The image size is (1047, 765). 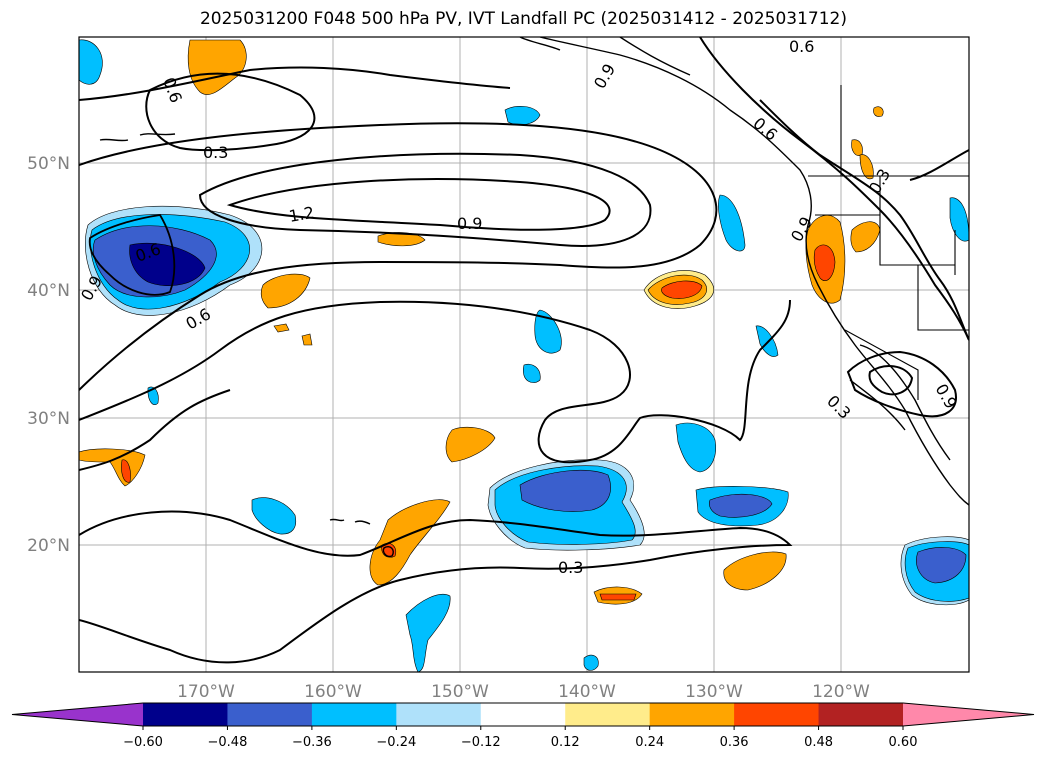 What do you see at coordinates (841, 692) in the screenshot?
I see `lon-tick-label: 120°W` at bounding box center [841, 692].